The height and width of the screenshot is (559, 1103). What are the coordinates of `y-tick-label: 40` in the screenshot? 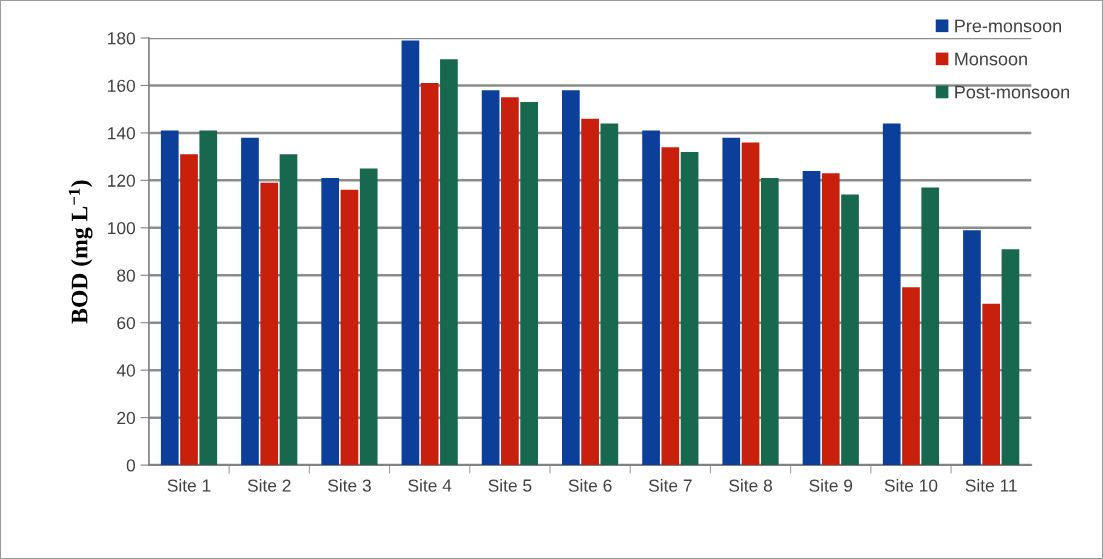 It's located at (126, 370).